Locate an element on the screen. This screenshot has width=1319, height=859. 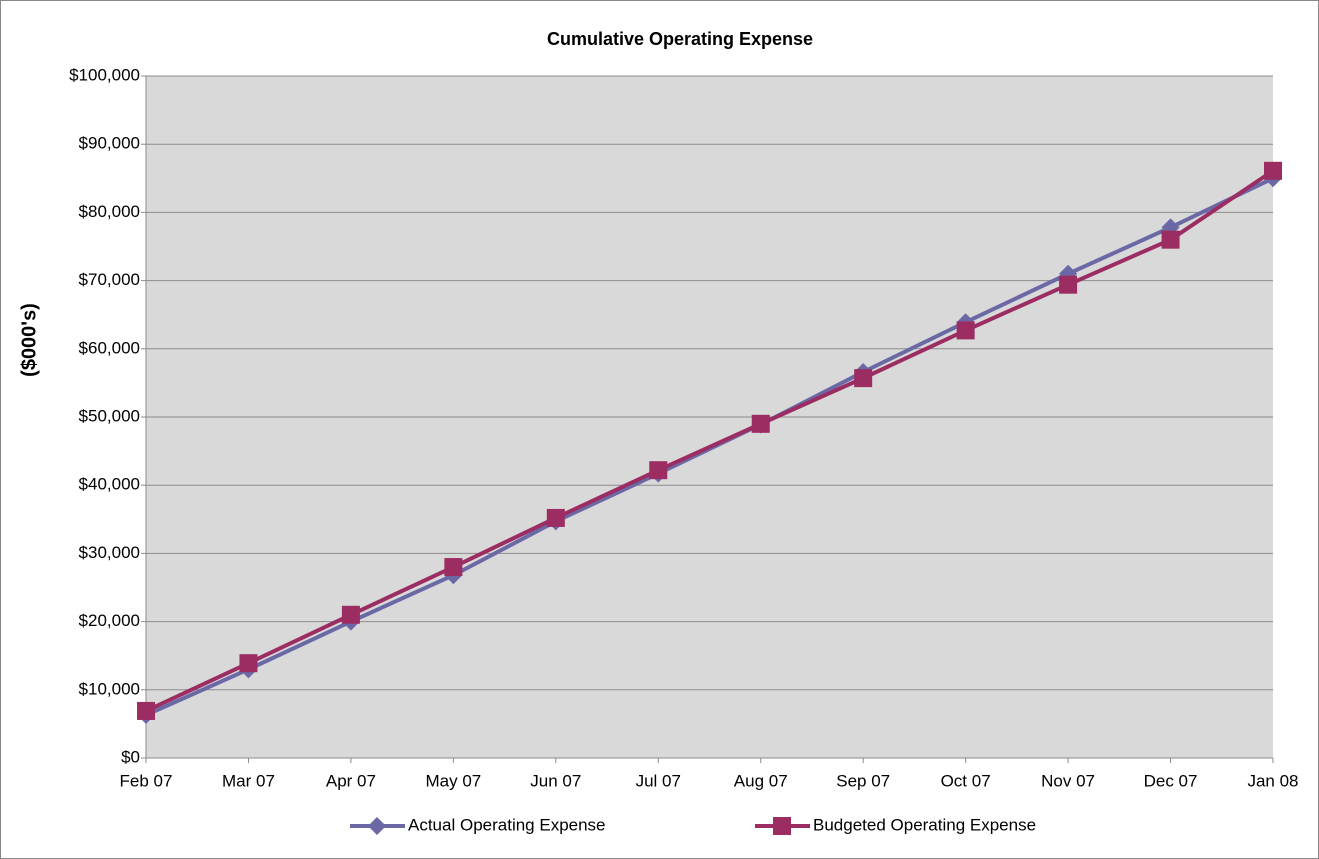
y-tick-label: $30,000 is located at coordinates (109, 552).